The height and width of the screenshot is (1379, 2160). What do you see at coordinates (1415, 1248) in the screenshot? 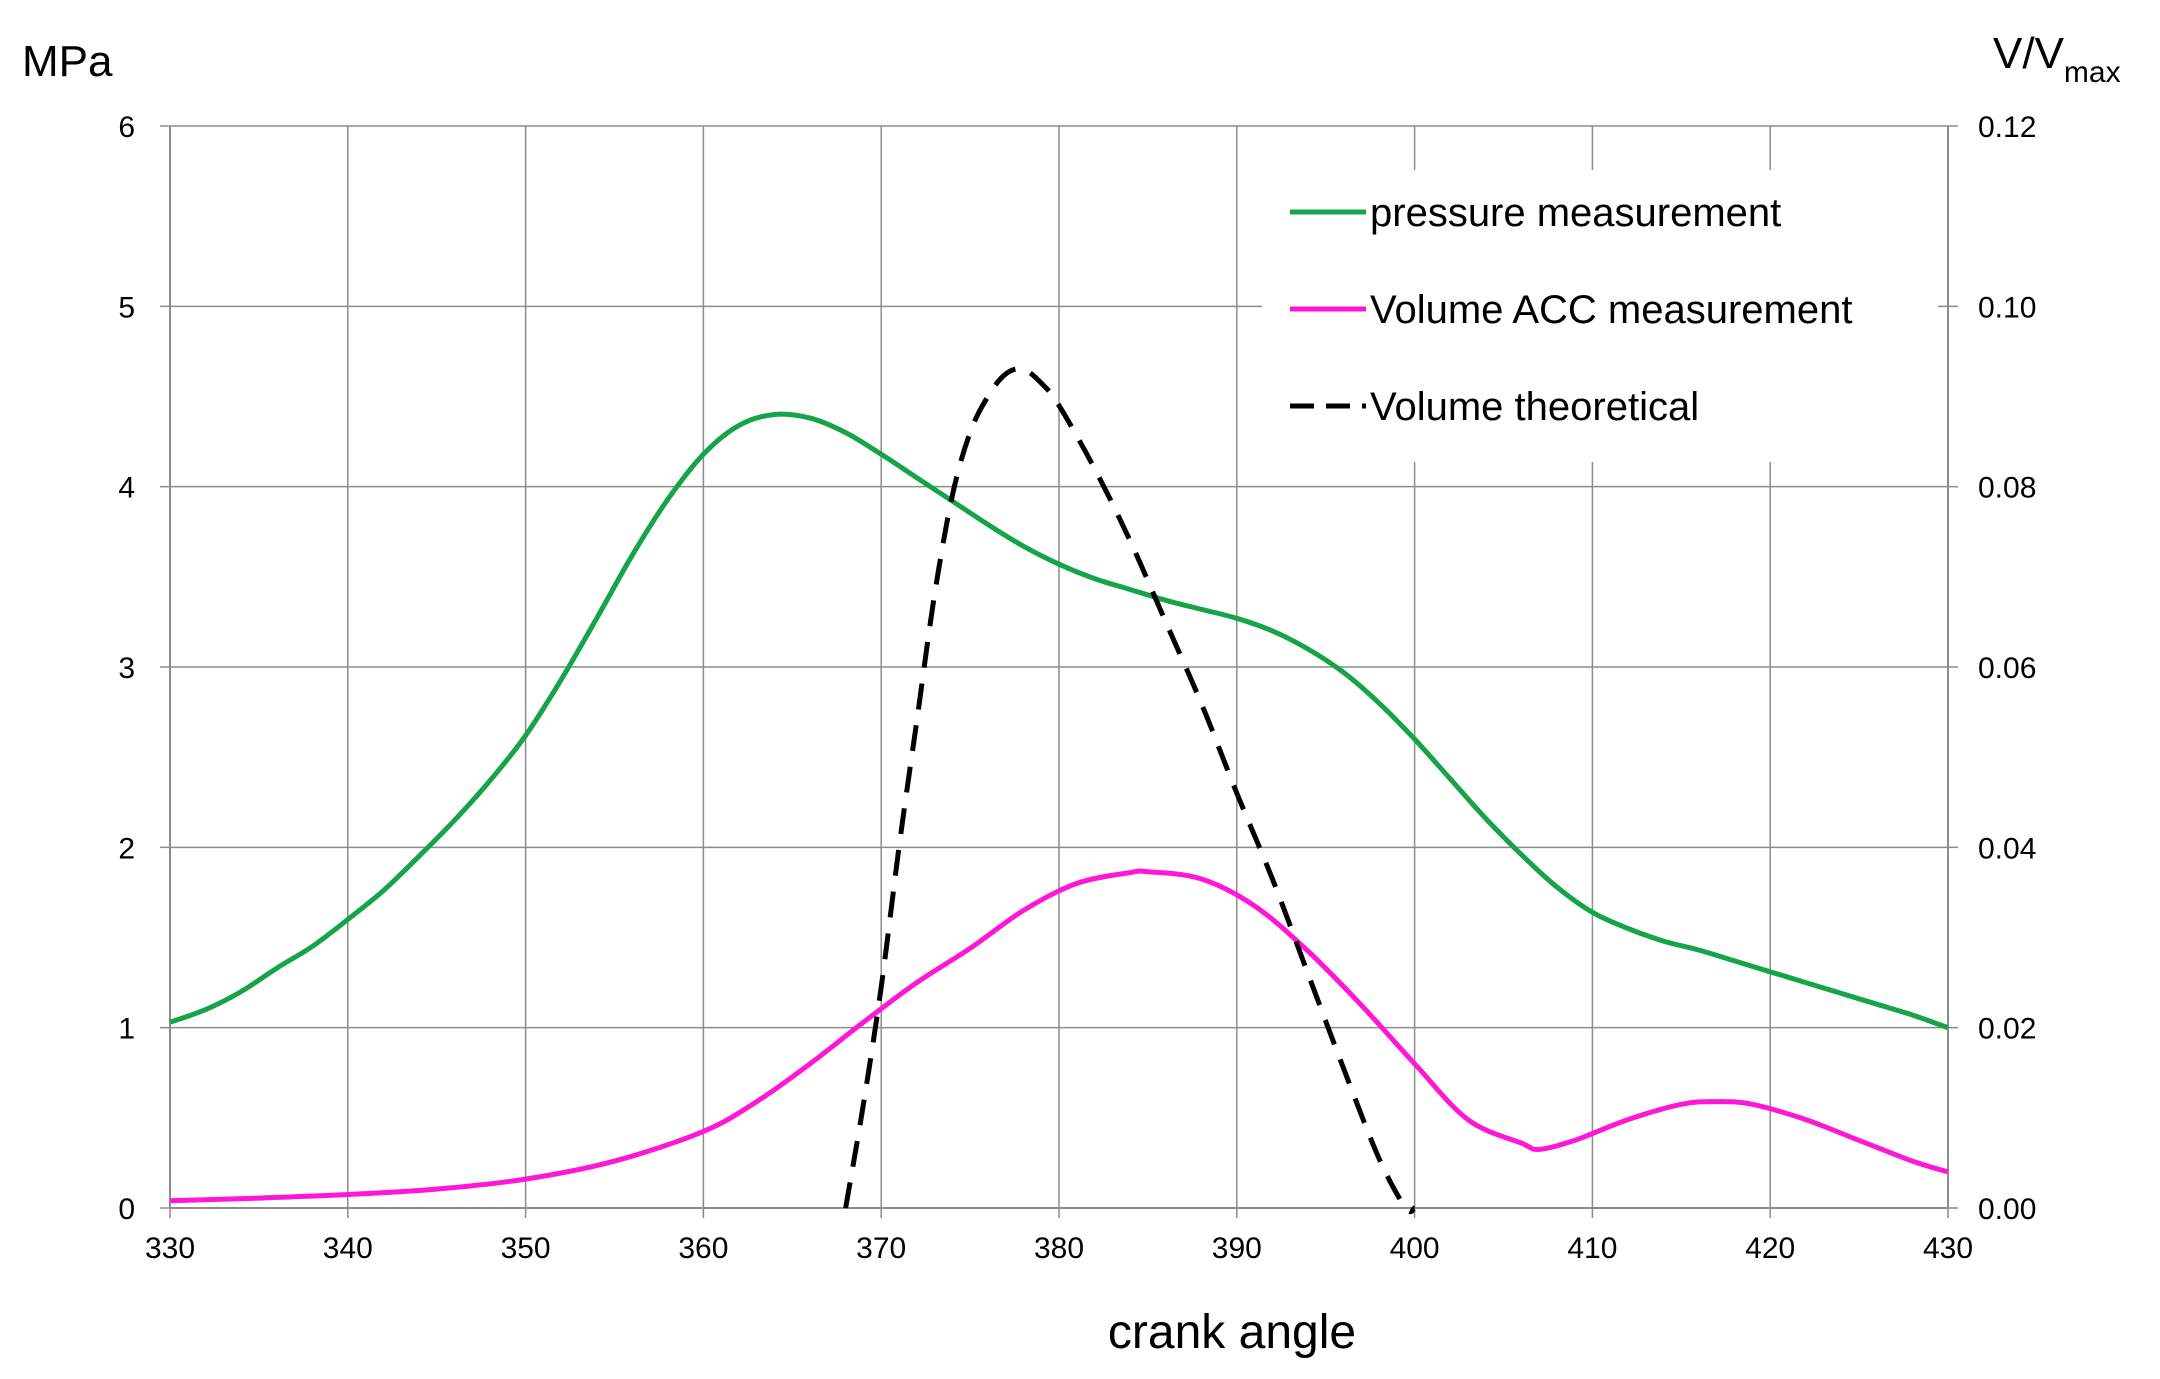
I see `x-tick-label: 400` at bounding box center [1415, 1248].